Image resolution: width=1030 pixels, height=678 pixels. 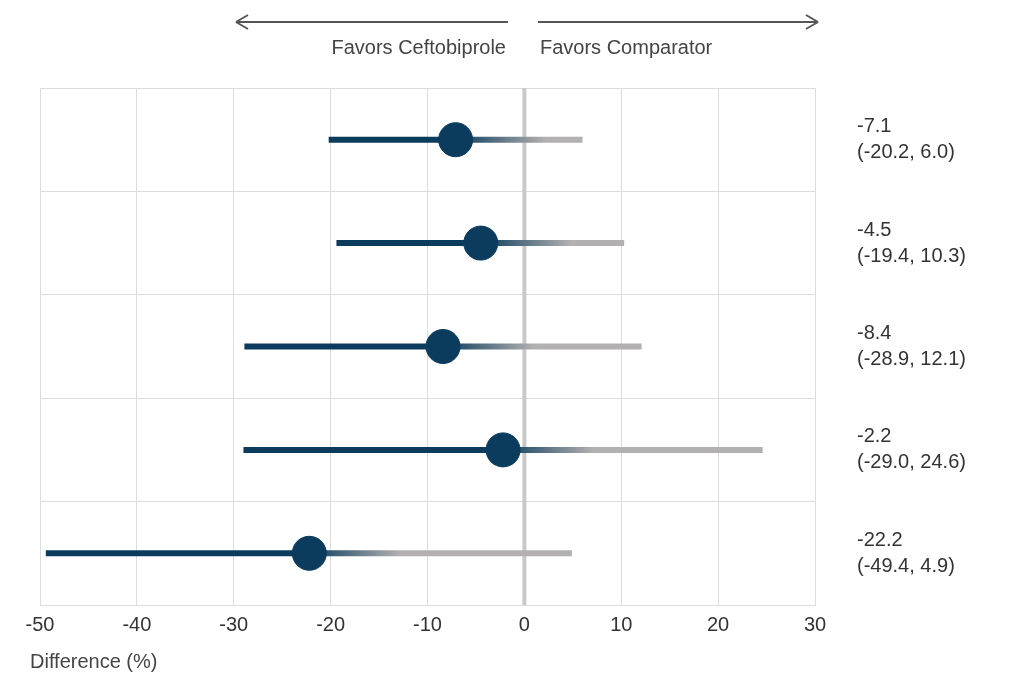 What do you see at coordinates (418, 47) in the screenshot?
I see `text: Favors Ceftobiprole` at bounding box center [418, 47].